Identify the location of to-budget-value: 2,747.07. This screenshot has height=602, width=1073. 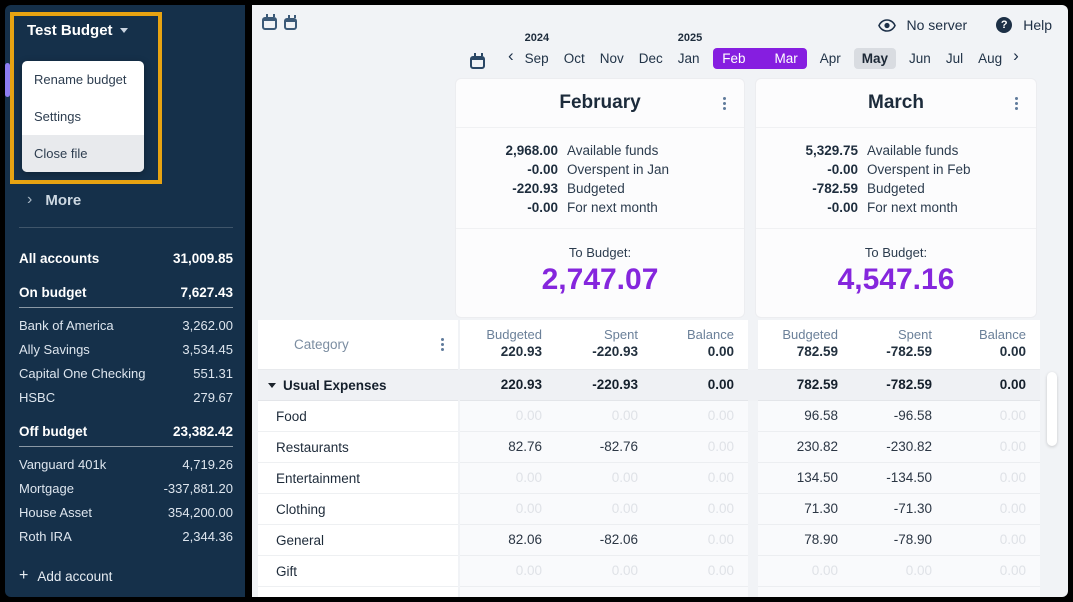
(600, 279).